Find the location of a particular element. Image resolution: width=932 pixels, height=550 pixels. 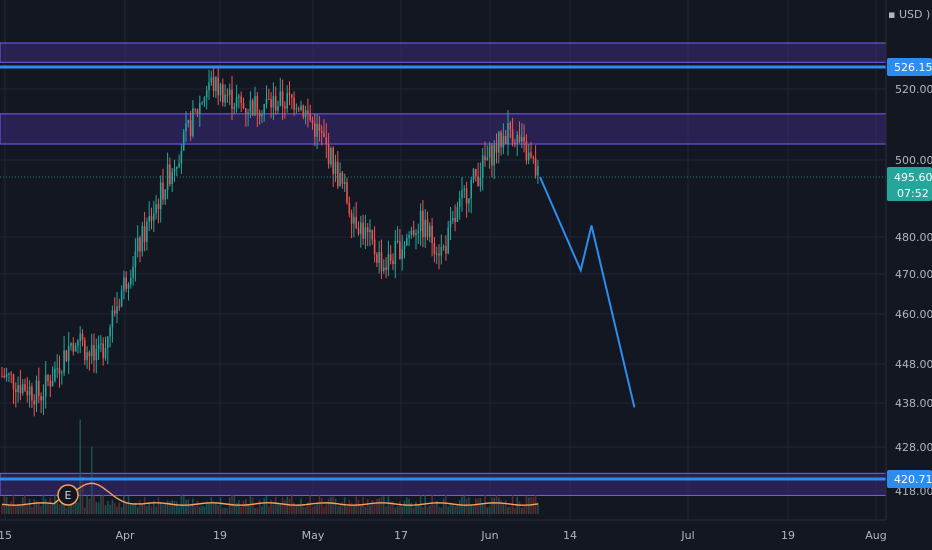

currency-label: ▪ USD ) is located at coordinates (909, 14).